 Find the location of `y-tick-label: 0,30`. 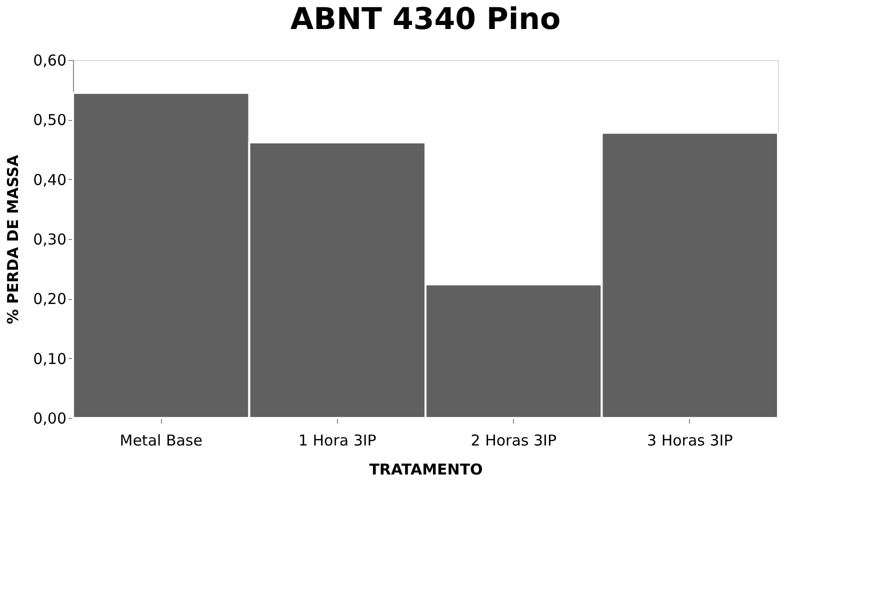

y-tick-label: 0,30 is located at coordinates (49, 239).